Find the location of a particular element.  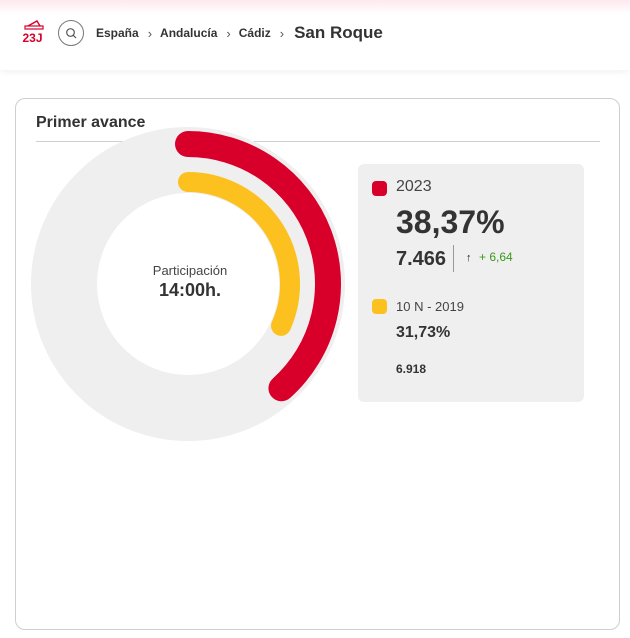

card-title: Primer avance is located at coordinates (91, 122).